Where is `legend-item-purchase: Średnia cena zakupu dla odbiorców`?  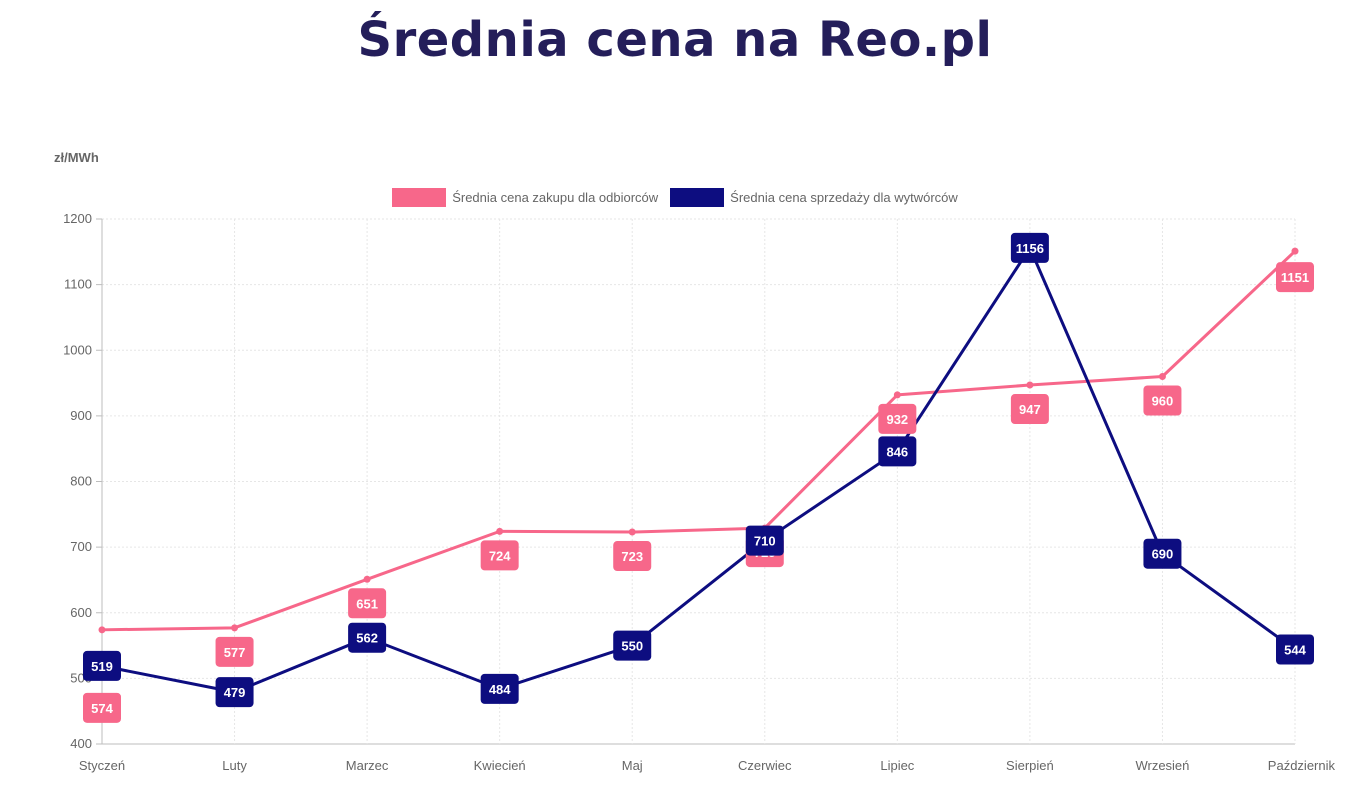
legend-item-purchase: Średnia cena zakupu dla odbiorców is located at coordinates (525, 197).